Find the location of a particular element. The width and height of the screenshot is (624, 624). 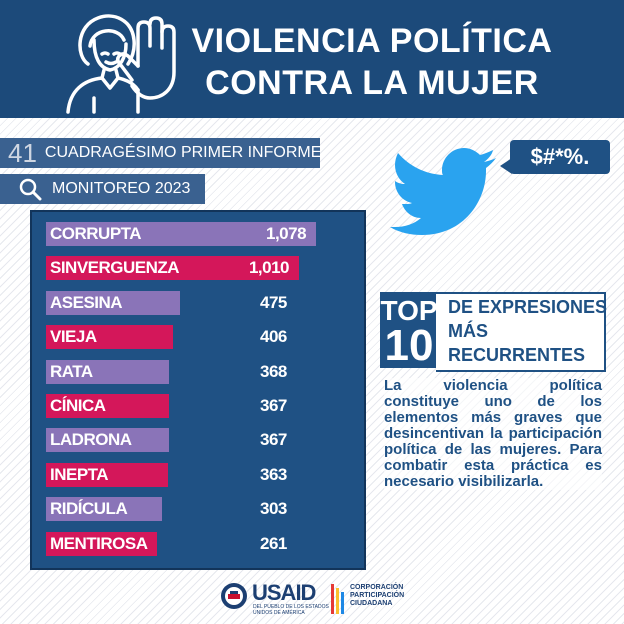

usaid-seal-icon is located at coordinates (234, 596).